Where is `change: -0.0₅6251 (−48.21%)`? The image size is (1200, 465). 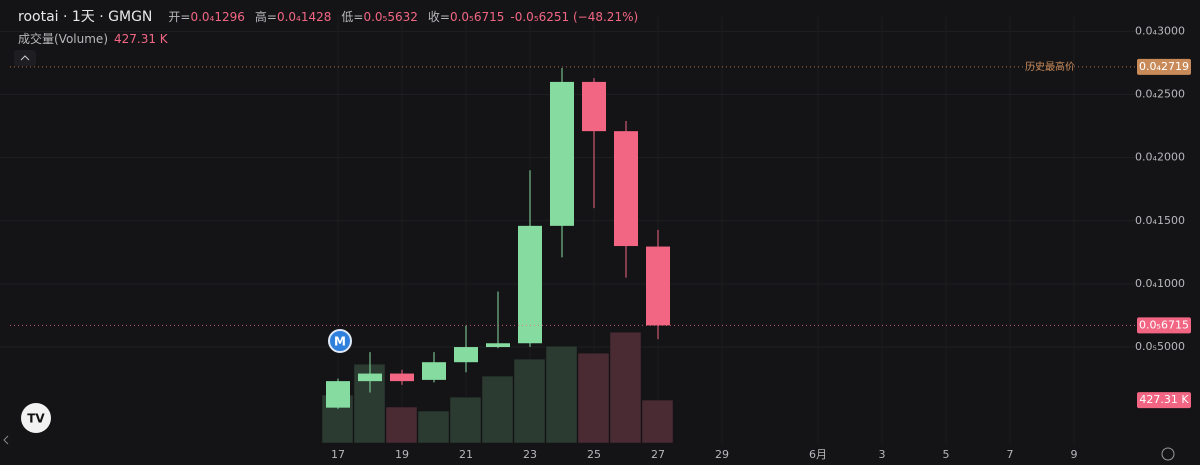 change: -0.0₅6251 (−48.21%) is located at coordinates (574, 17).